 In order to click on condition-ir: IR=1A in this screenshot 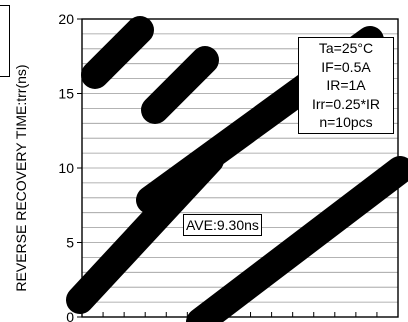, I will do `click(346, 85)`.